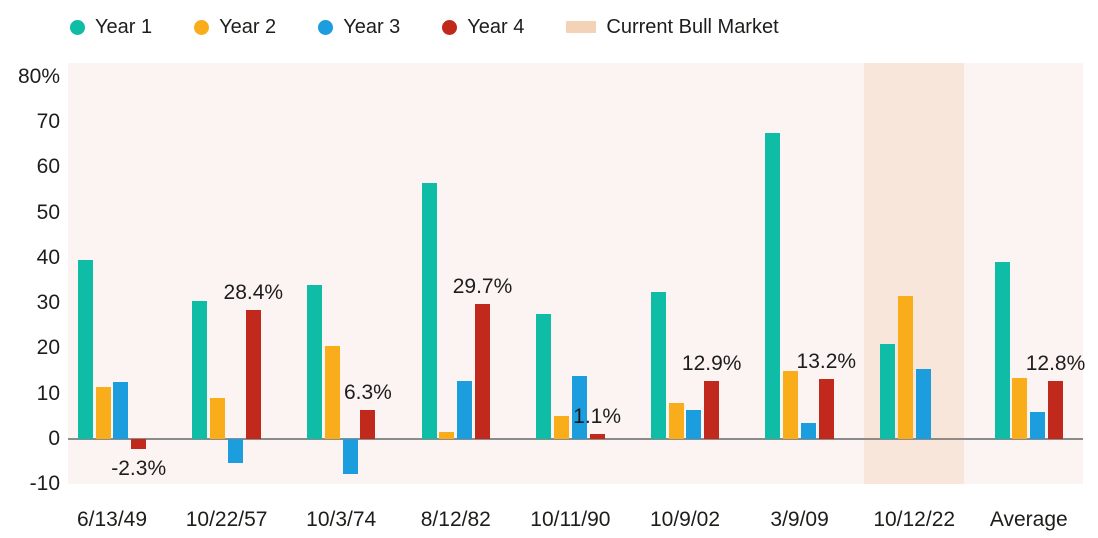 This screenshot has height=538, width=1098. What do you see at coordinates (581, 27) in the screenshot?
I see `legend-swatch-icon` at bounding box center [581, 27].